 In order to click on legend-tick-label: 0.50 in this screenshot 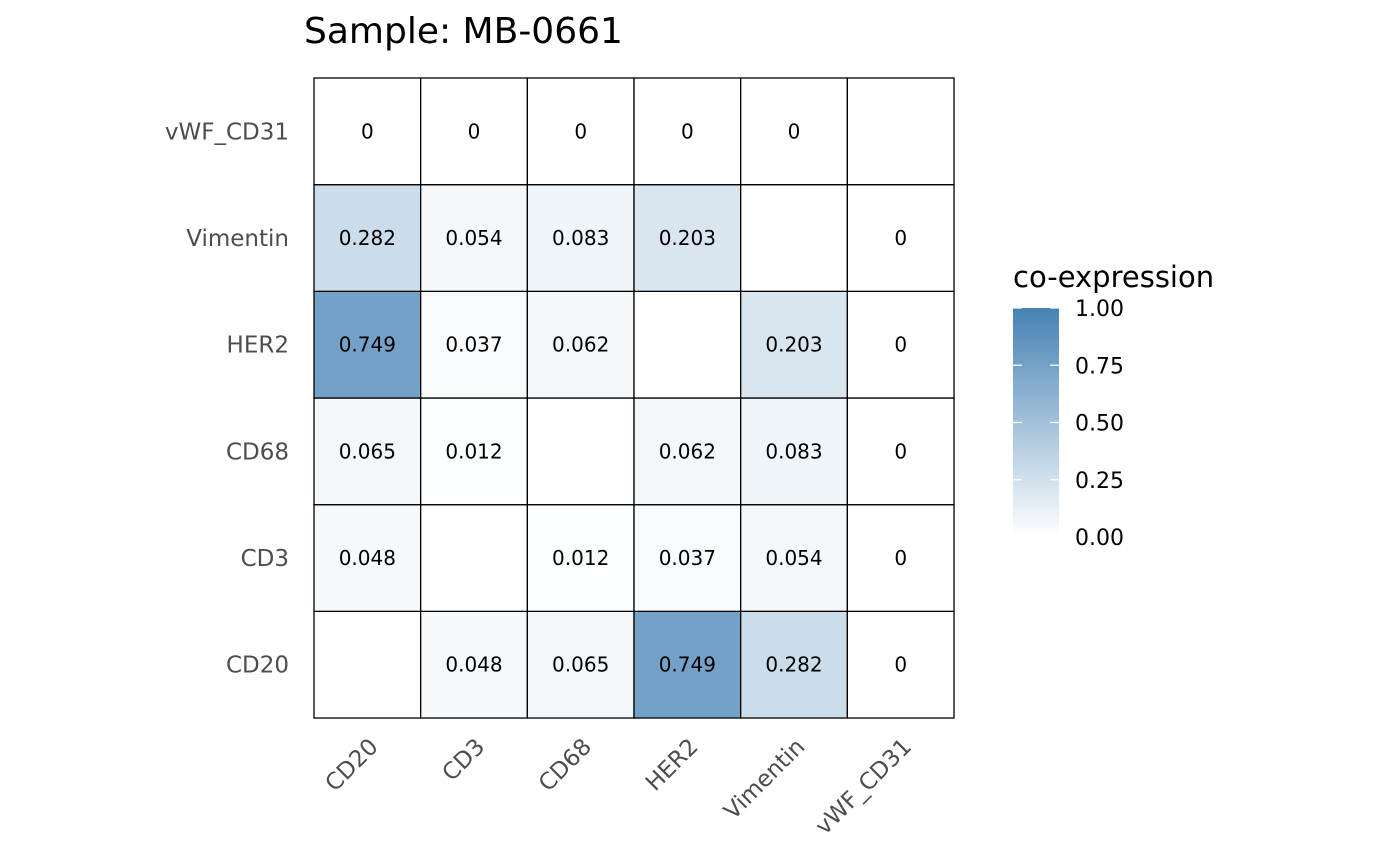, I will do `click(1099, 424)`.